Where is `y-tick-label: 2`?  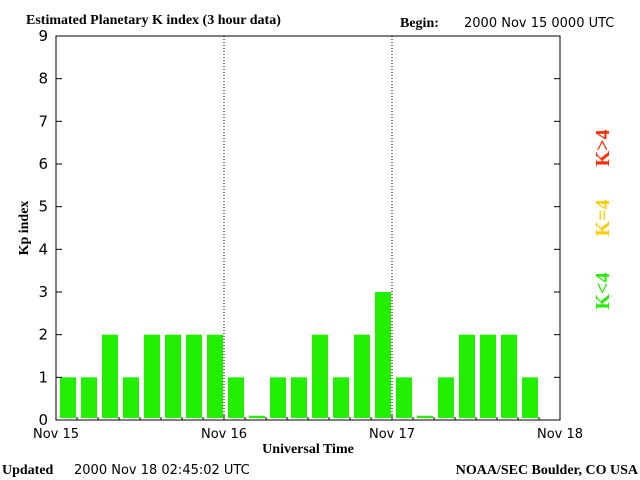 y-tick-label: 2 is located at coordinates (43, 335).